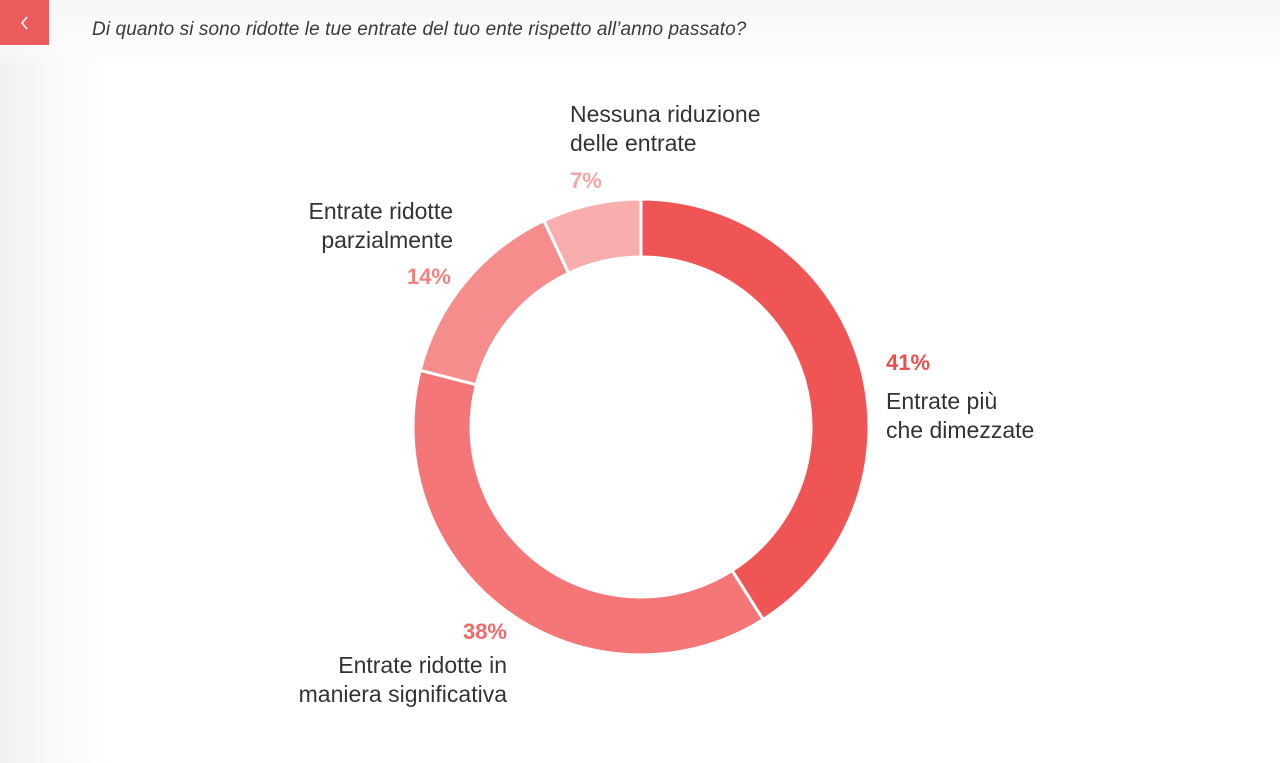 The width and height of the screenshot is (1280, 763). I want to click on chevron-left-icon, so click(25, 23).